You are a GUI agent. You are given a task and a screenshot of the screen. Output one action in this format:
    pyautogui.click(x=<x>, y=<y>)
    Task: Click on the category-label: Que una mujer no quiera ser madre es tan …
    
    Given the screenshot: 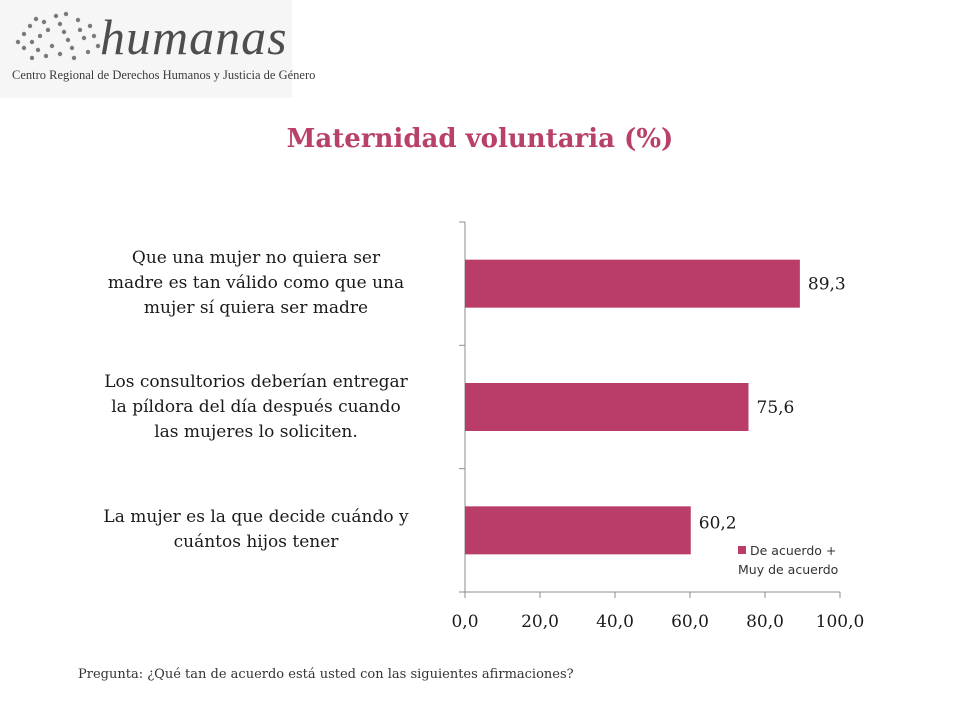 What is the action you would take?
    pyautogui.click(x=256, y=283)
    